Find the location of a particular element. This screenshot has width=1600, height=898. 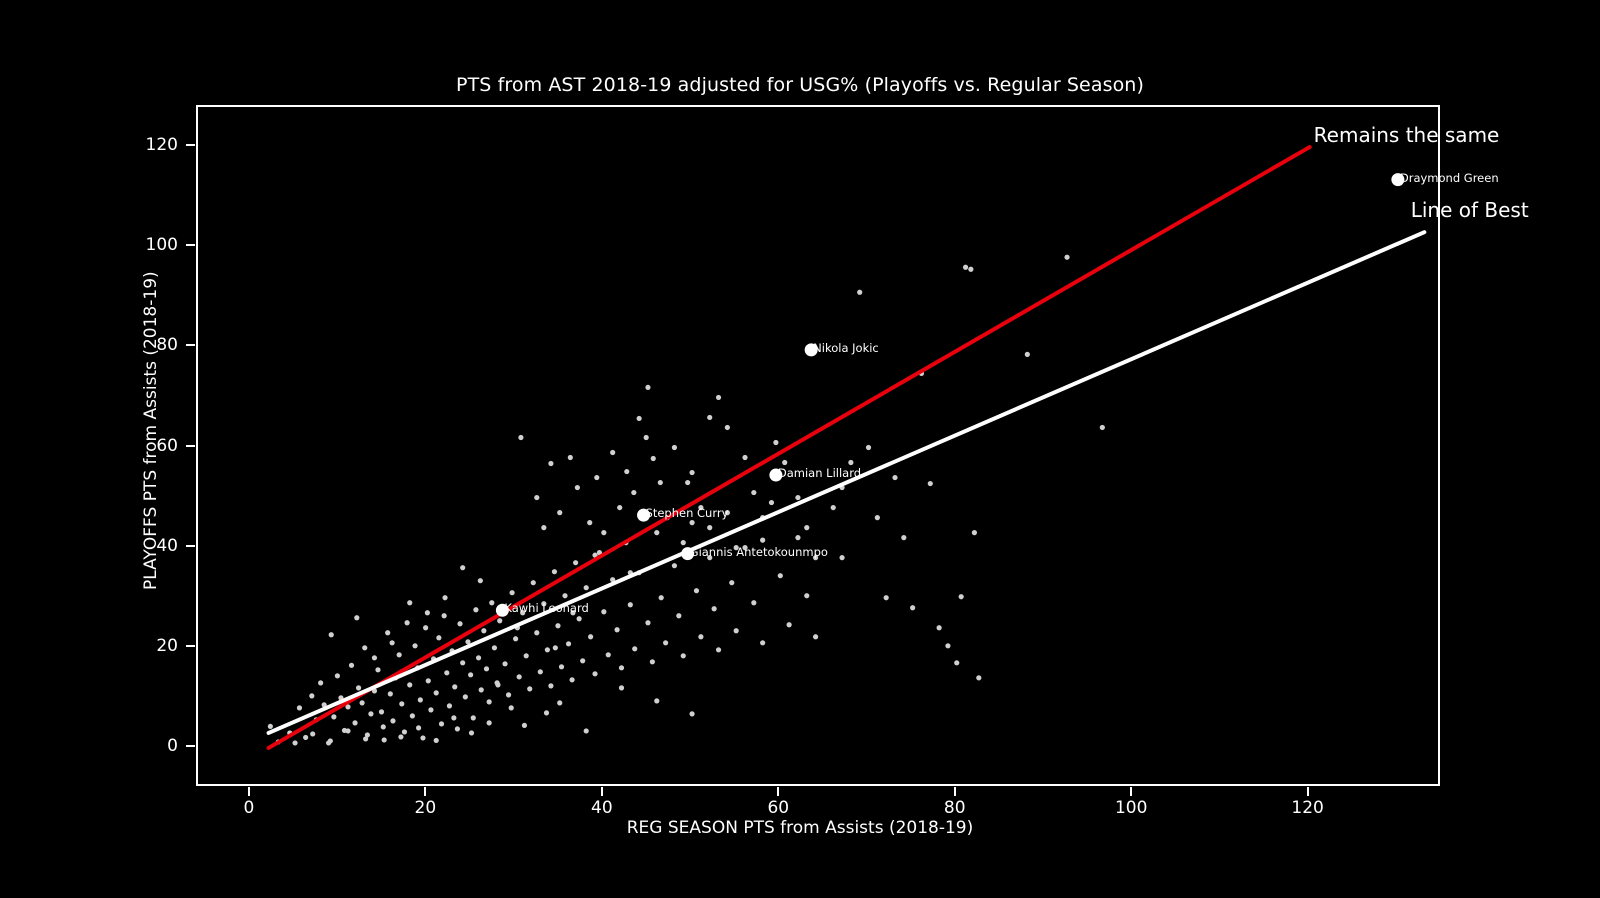

x-tick-label: 40 is located at coordinates (602, 808).